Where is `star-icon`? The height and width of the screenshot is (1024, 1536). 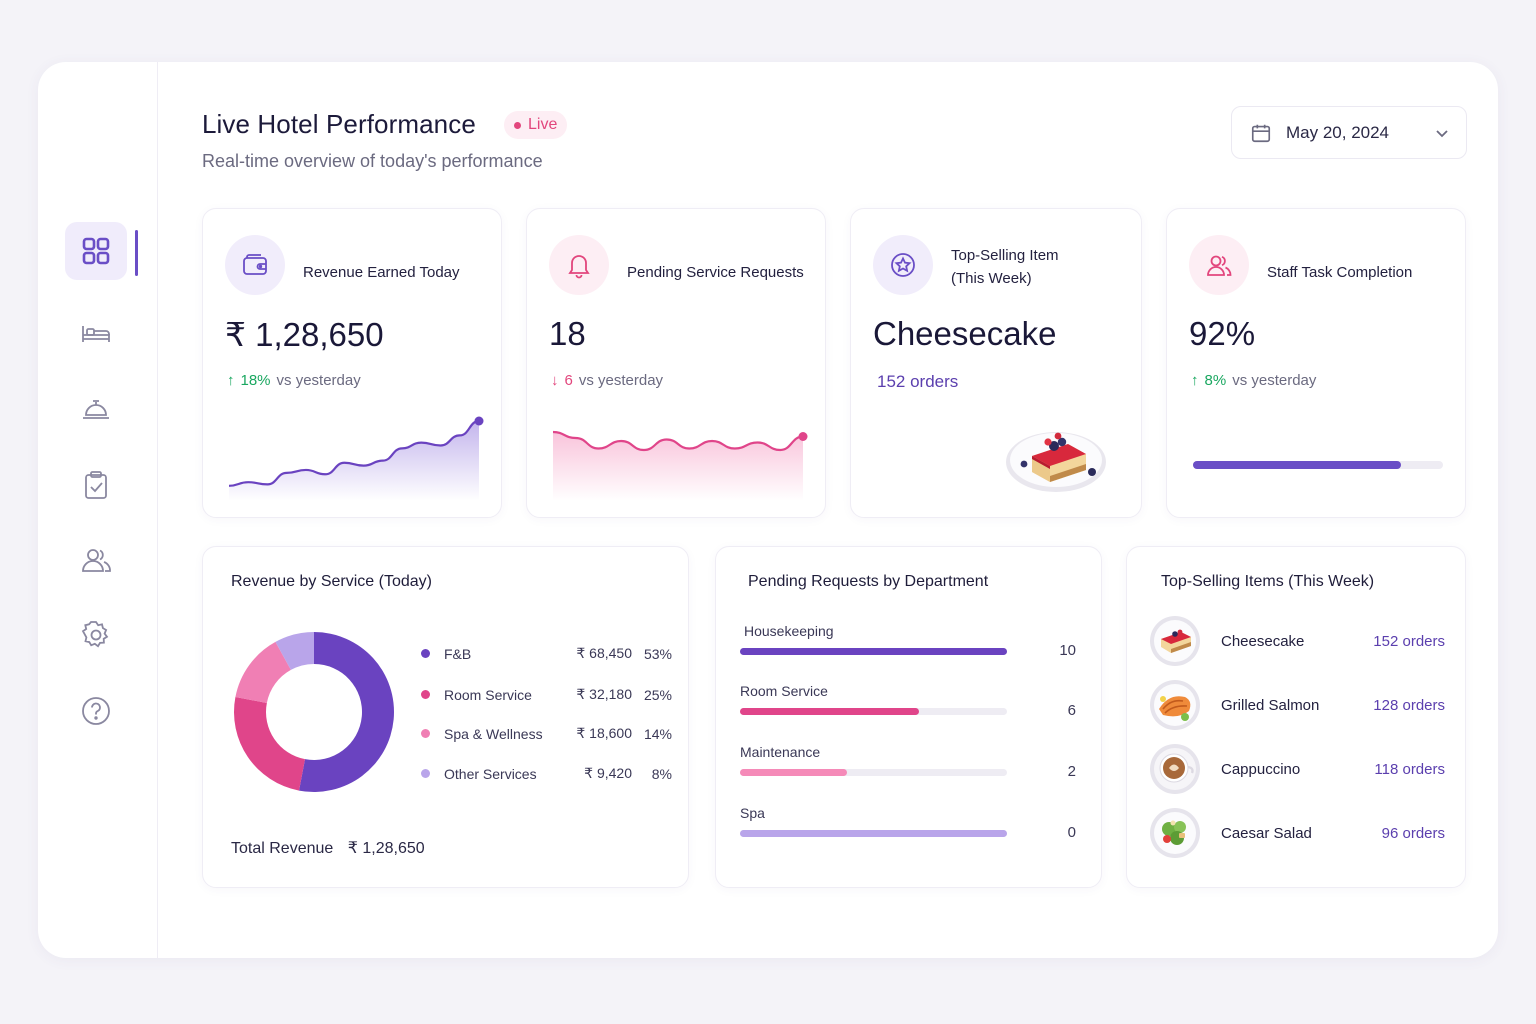
star-icon is located at coordinates (903, 265).